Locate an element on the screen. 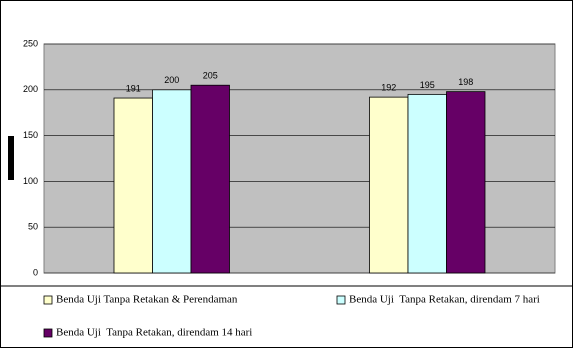  data-label: 195 is located at coordinates (427, 85).